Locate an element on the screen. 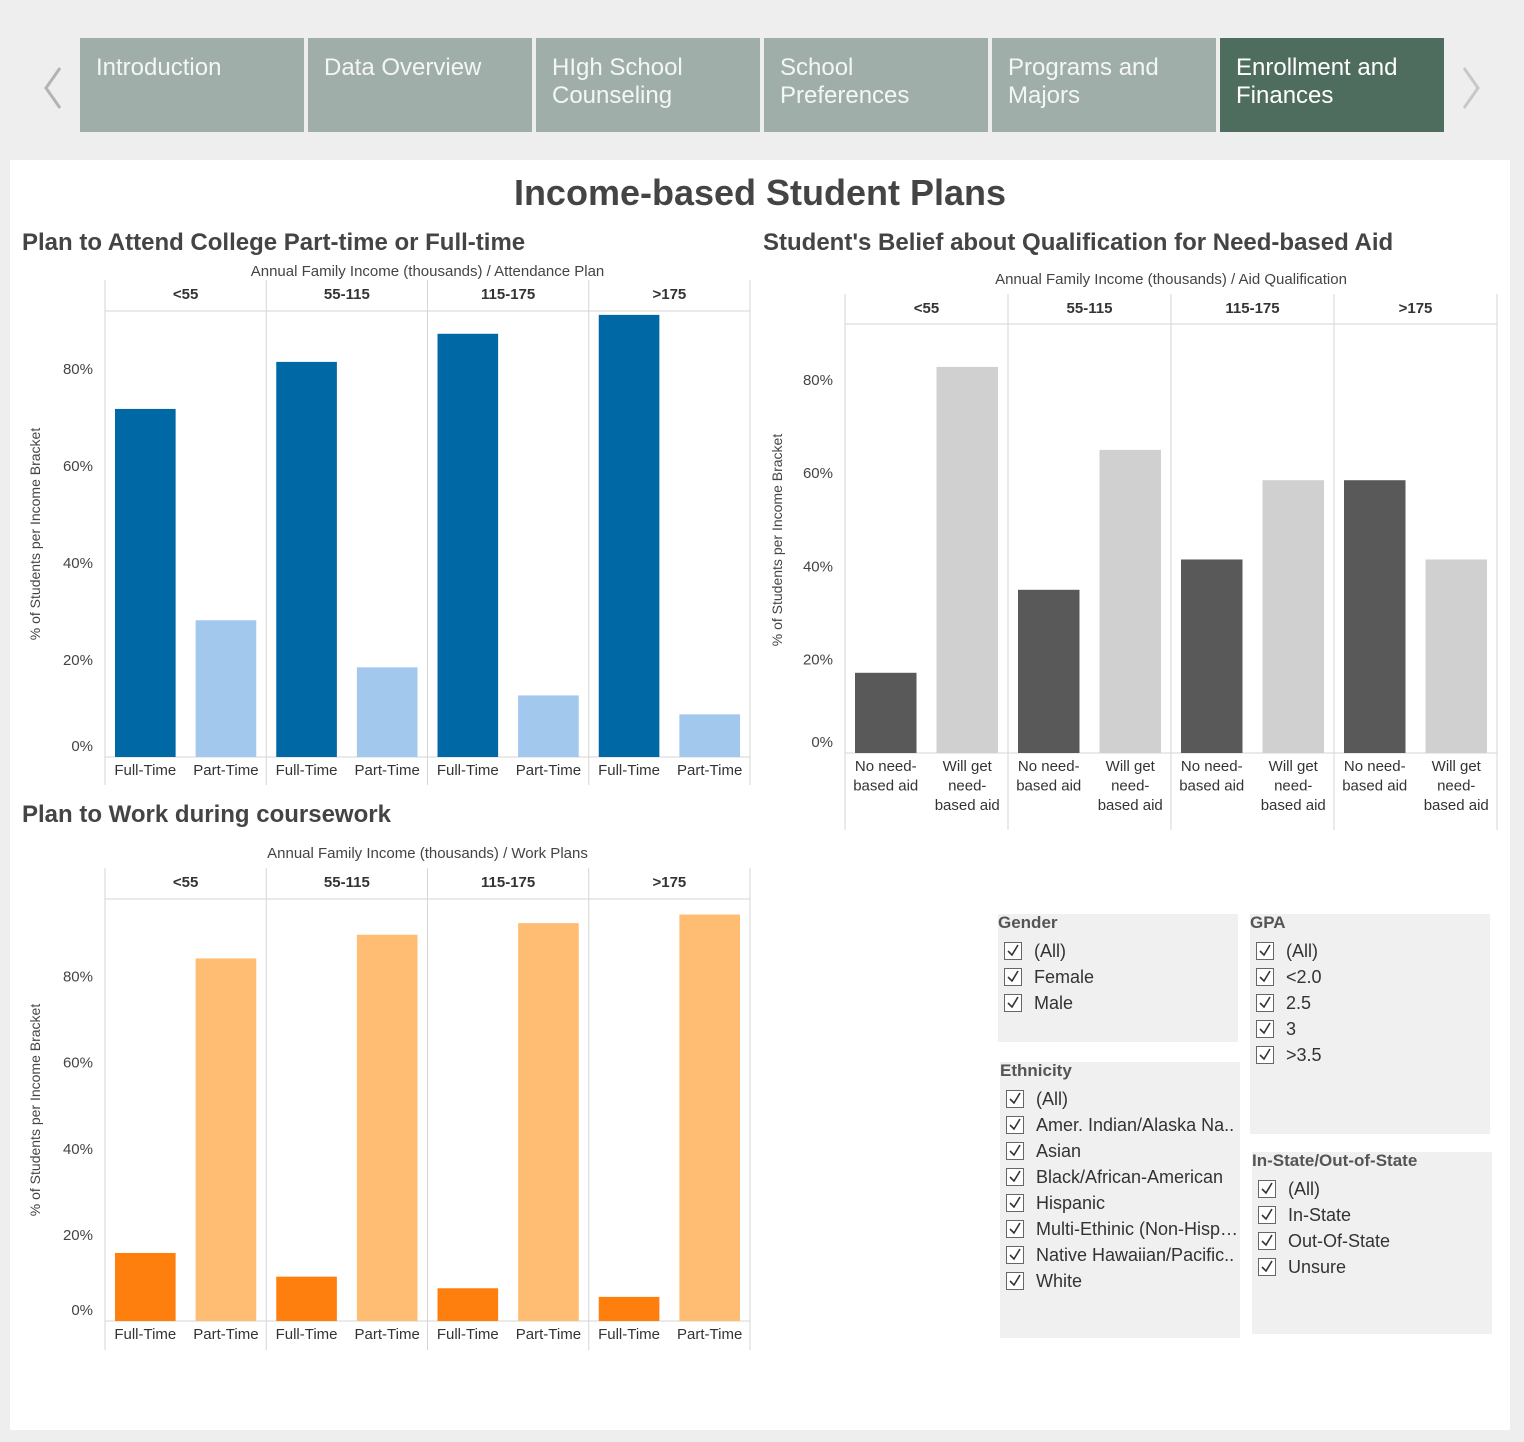 This screenshot has width=1524, height=1442. ethnicity-filter-option: (All) is located at coordinates (1120, 1099).